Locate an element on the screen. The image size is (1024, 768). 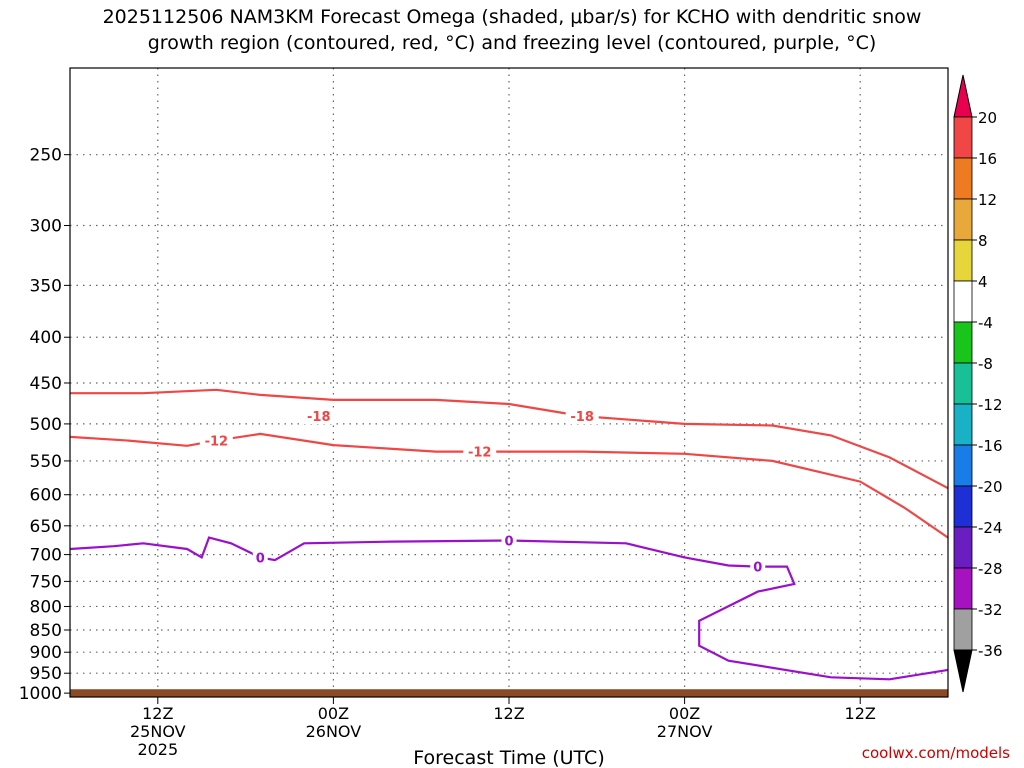
x-tick-label-4-0: 12Z is located at coordinates (860, 713).